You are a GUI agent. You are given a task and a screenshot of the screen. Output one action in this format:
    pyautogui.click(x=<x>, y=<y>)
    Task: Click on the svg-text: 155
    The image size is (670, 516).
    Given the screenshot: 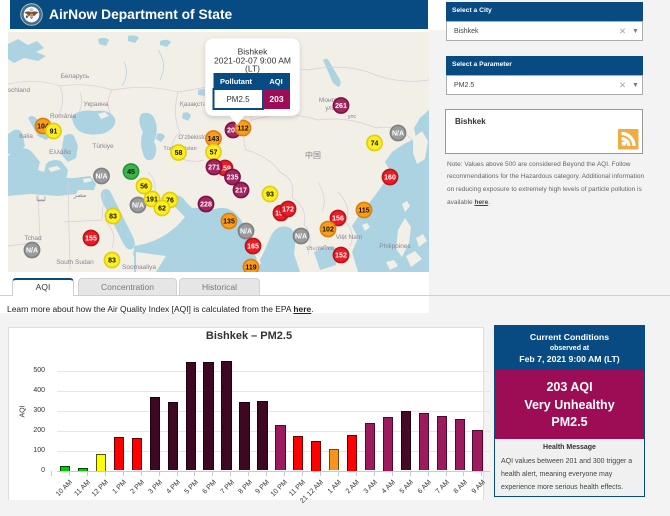 What is the action you would take?
    pyautogui.click(x=91, y=239)
    